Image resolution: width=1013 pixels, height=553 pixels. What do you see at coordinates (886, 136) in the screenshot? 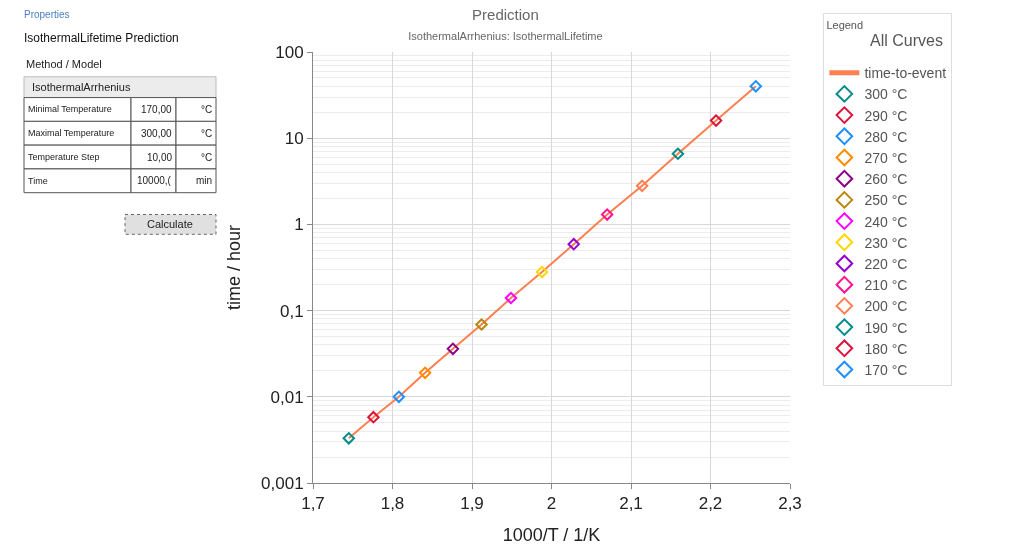
I see `legend-label: 280 °C` at bounding box center [886, 136].